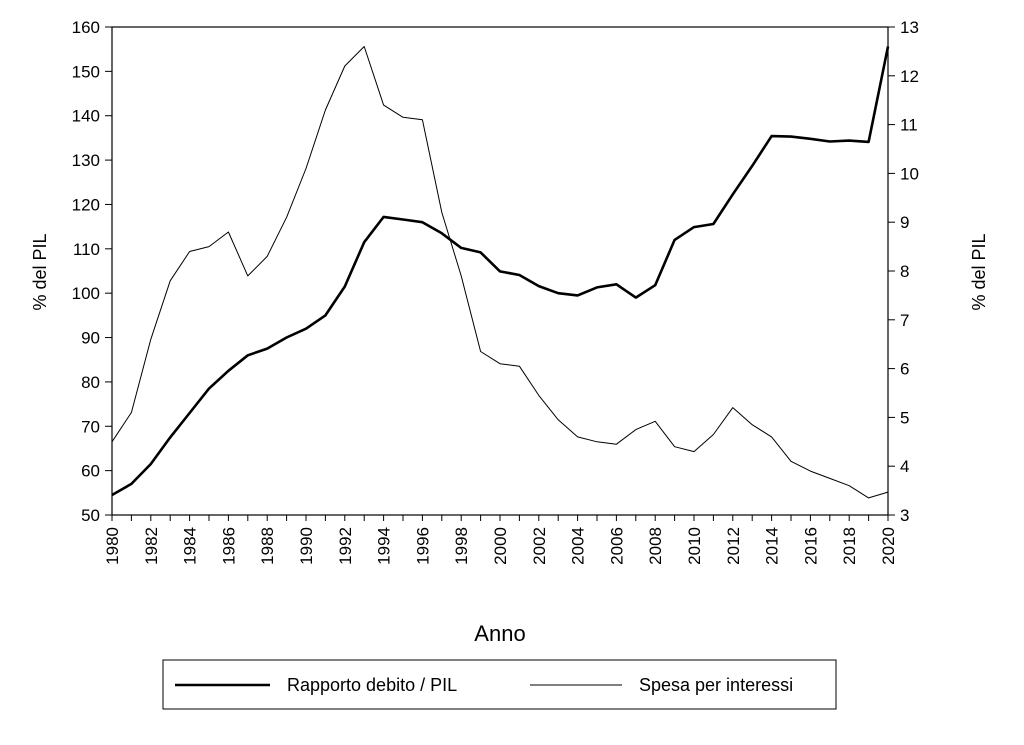  What do you see at coordinates (372, 685) in the screenshot?
I see `legend-label-debt-ratio: Rapporto debito / PIL` at bounding box center [372, 685].